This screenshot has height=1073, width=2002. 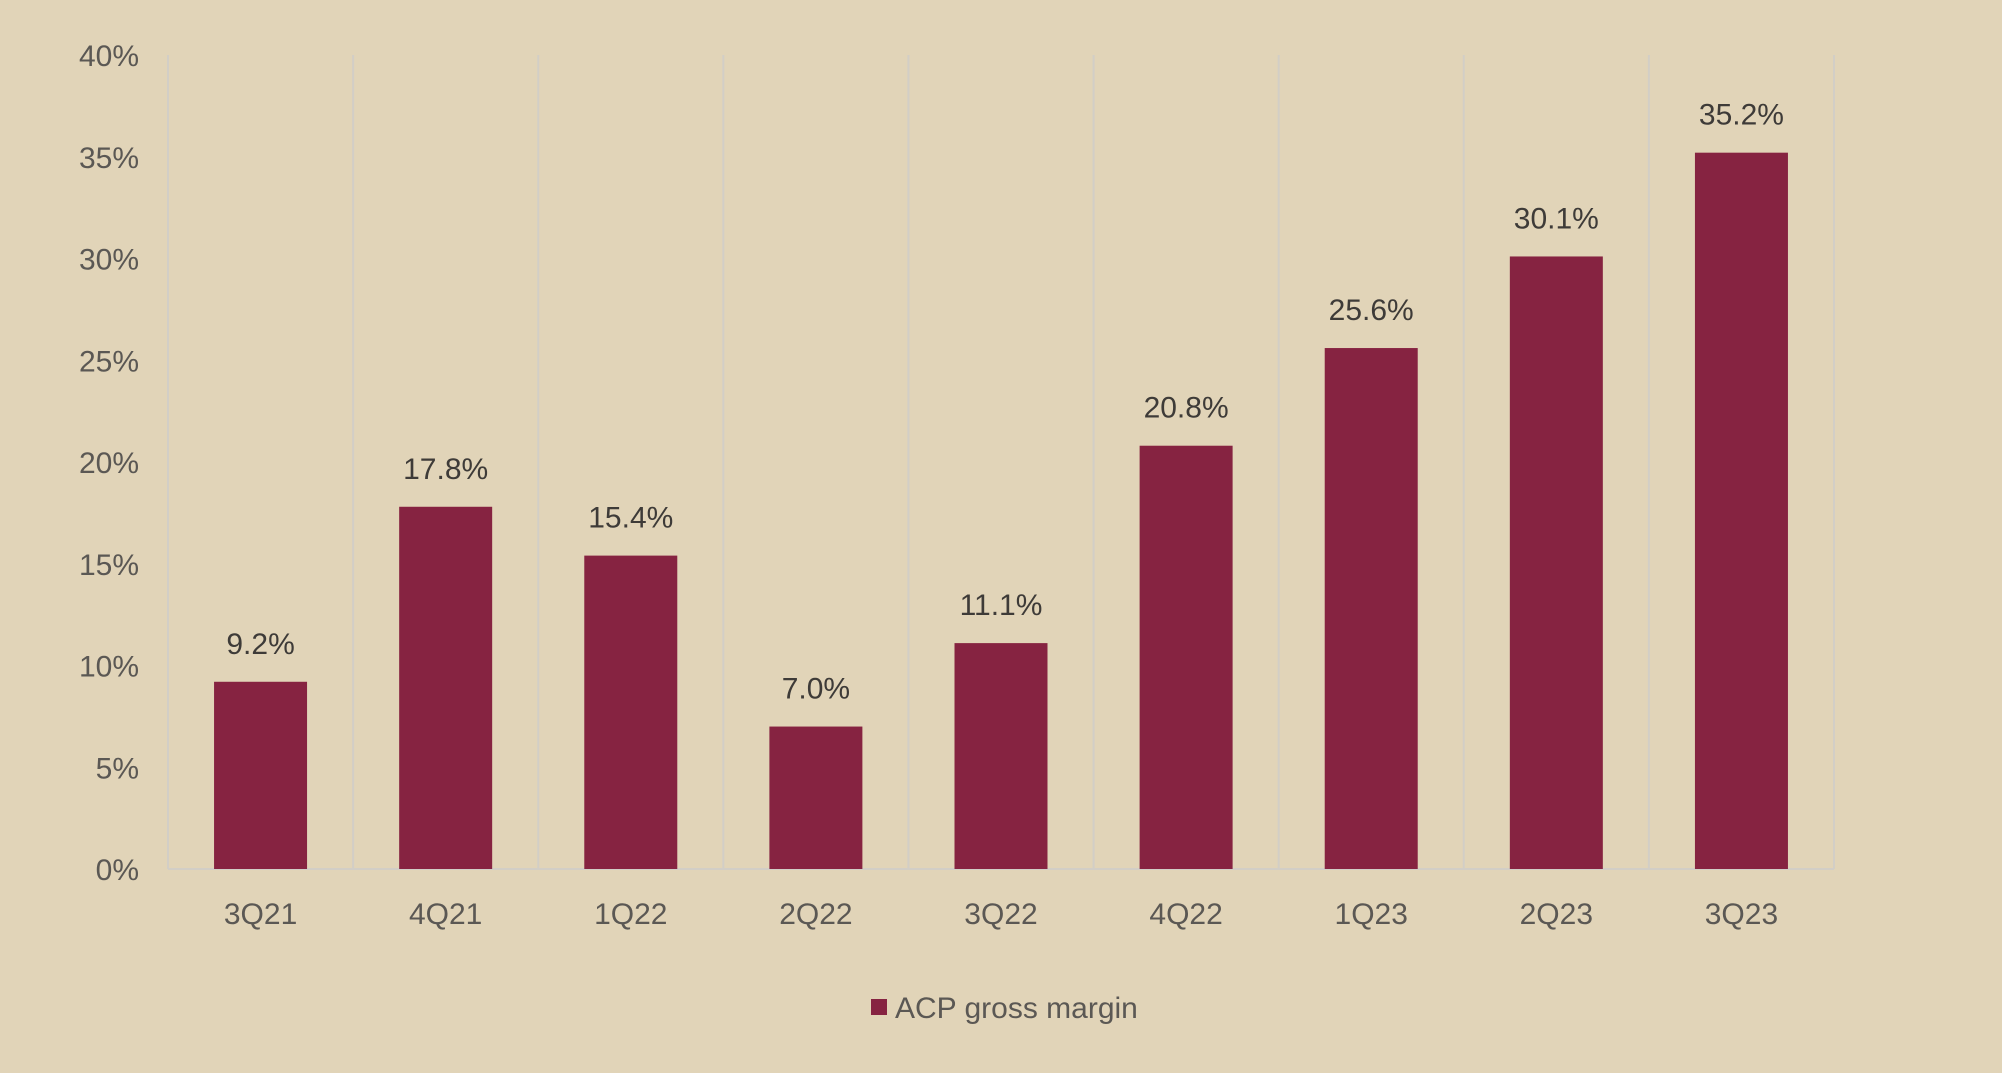 What do you see at coordinates (1556, 914) in the screenshot?
I see `x-tick-label: 2Q23` at bounding box center [1556, 914].